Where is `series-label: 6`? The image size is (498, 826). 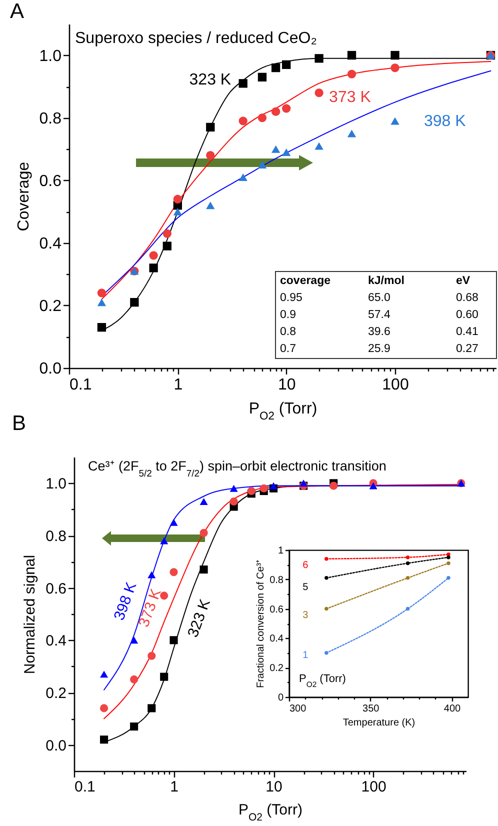
series-label: 6 is located at coordinates (305, 565).